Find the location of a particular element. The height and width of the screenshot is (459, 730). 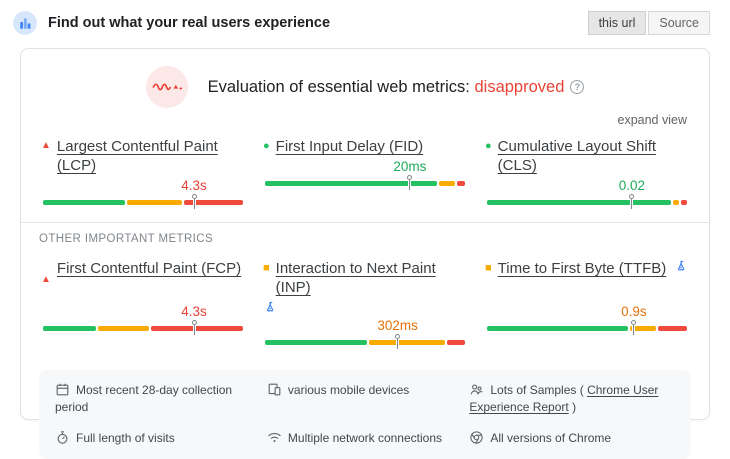

chrome-versions-label: All versions of Chrome is located at coordinates (551, 438).